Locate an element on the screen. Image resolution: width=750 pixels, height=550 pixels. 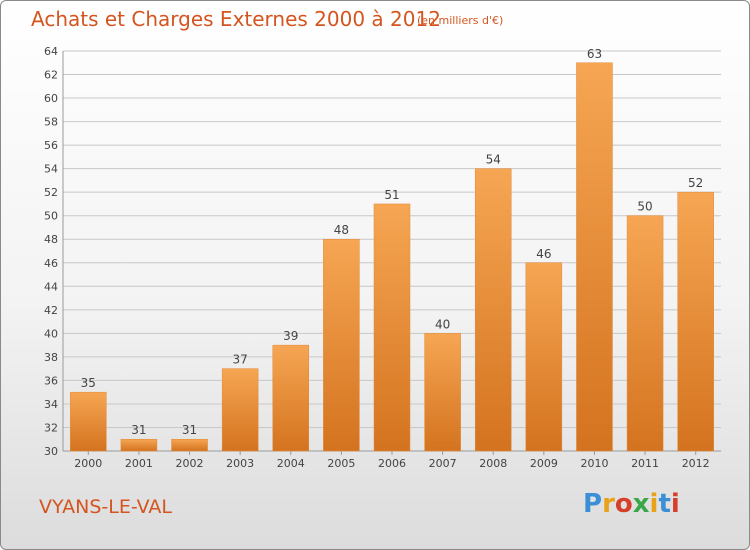
chart-subtitle: (en milliers d'€) is located at coordinates (460, 20).